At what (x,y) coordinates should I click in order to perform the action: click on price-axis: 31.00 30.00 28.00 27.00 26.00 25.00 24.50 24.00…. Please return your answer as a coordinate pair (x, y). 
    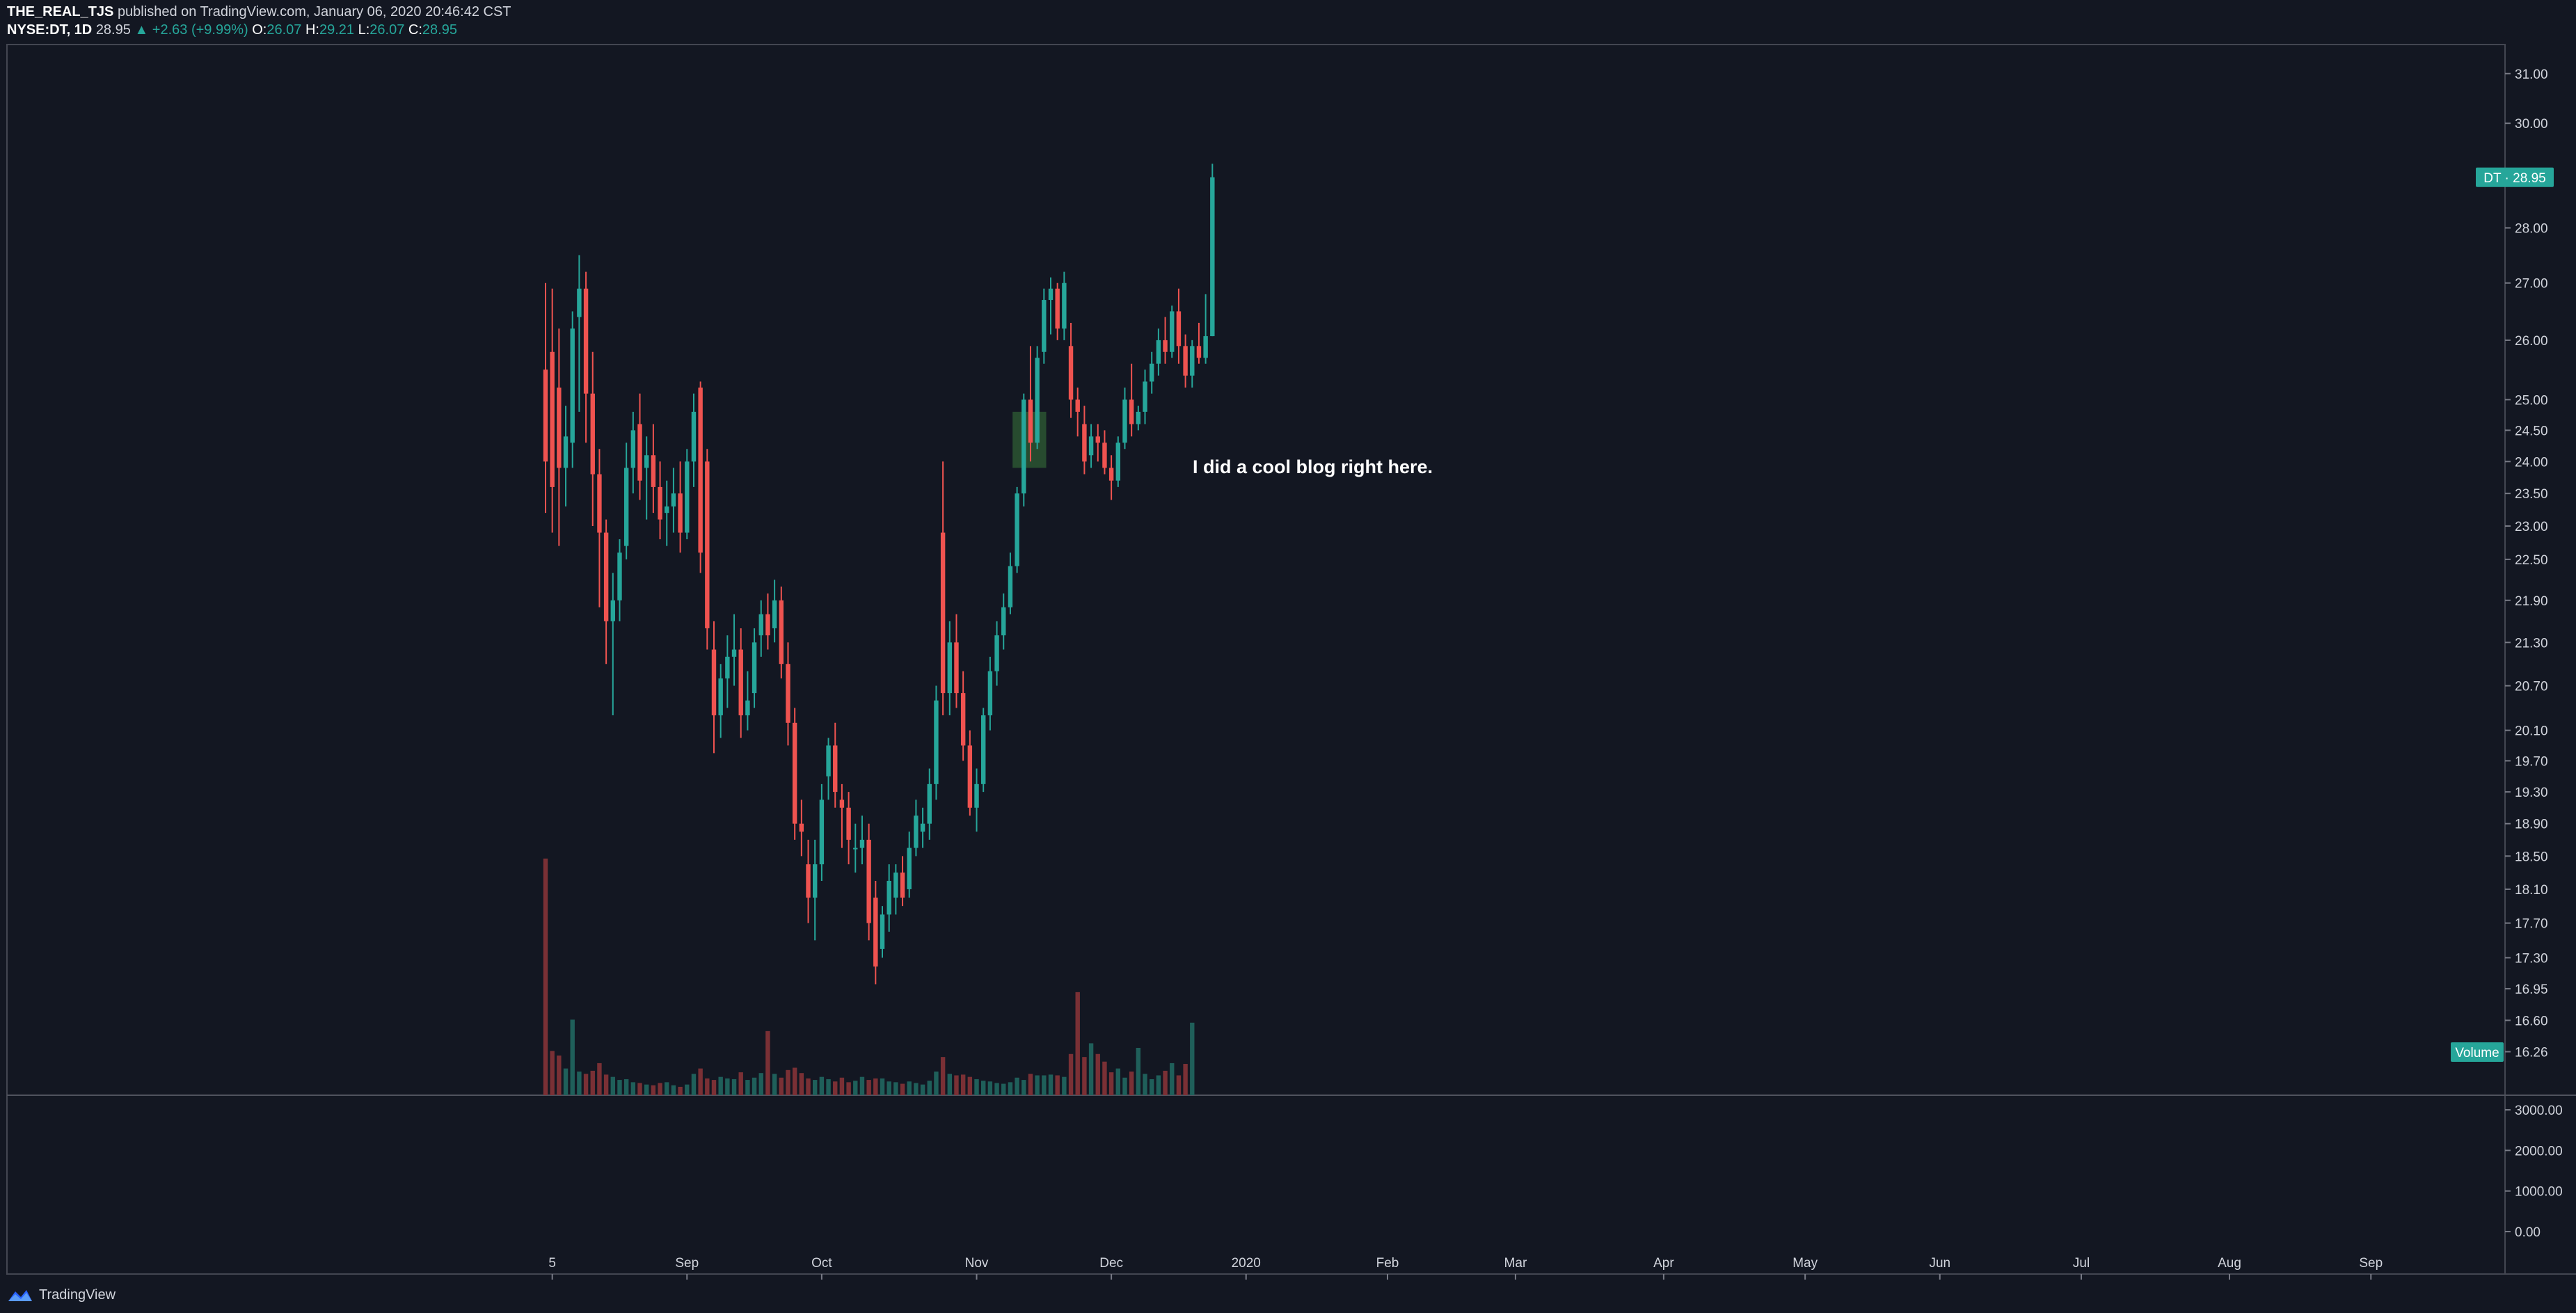
    Looking at the image, I should click on (2526, 563).